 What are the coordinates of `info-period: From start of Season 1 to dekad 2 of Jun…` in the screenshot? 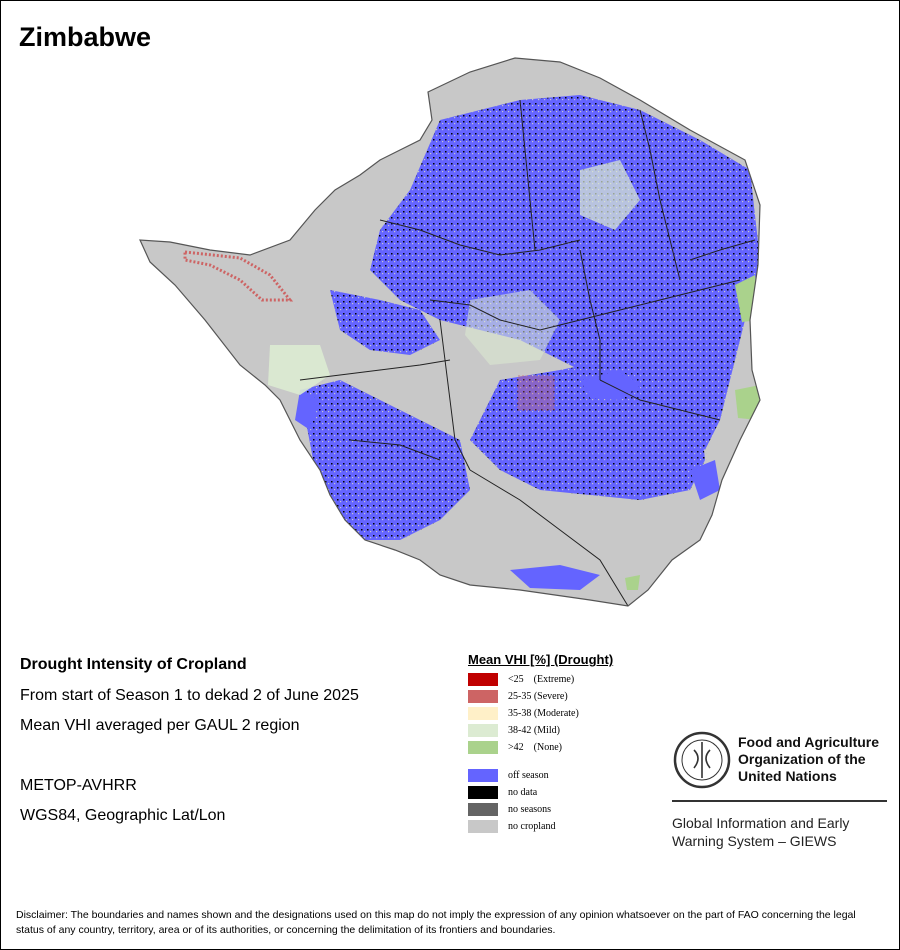 It's located at (189, 695).